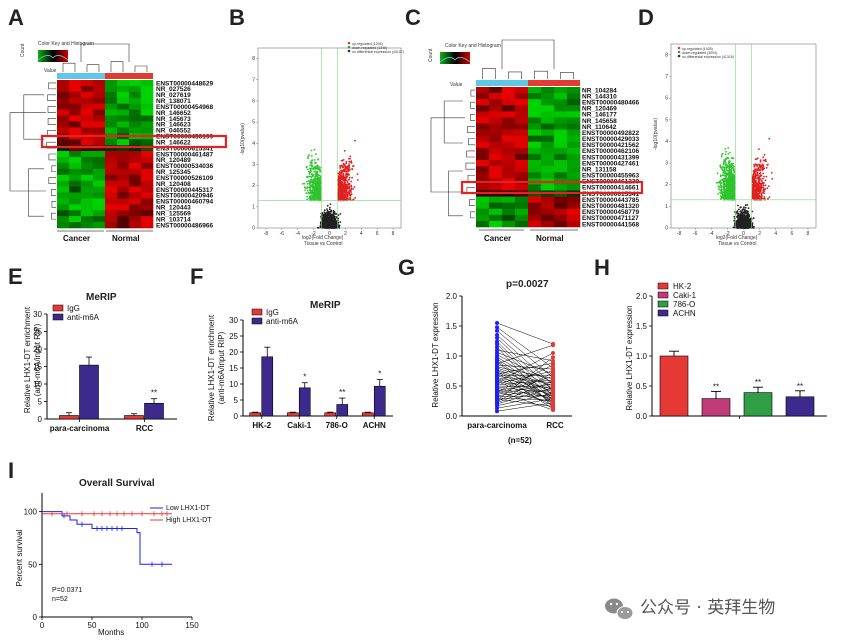 The image size is (865, 640). Describe the element at coordinates (184, 83) in the screenshot. I see `gene-label: ENST00000448629` at that location.